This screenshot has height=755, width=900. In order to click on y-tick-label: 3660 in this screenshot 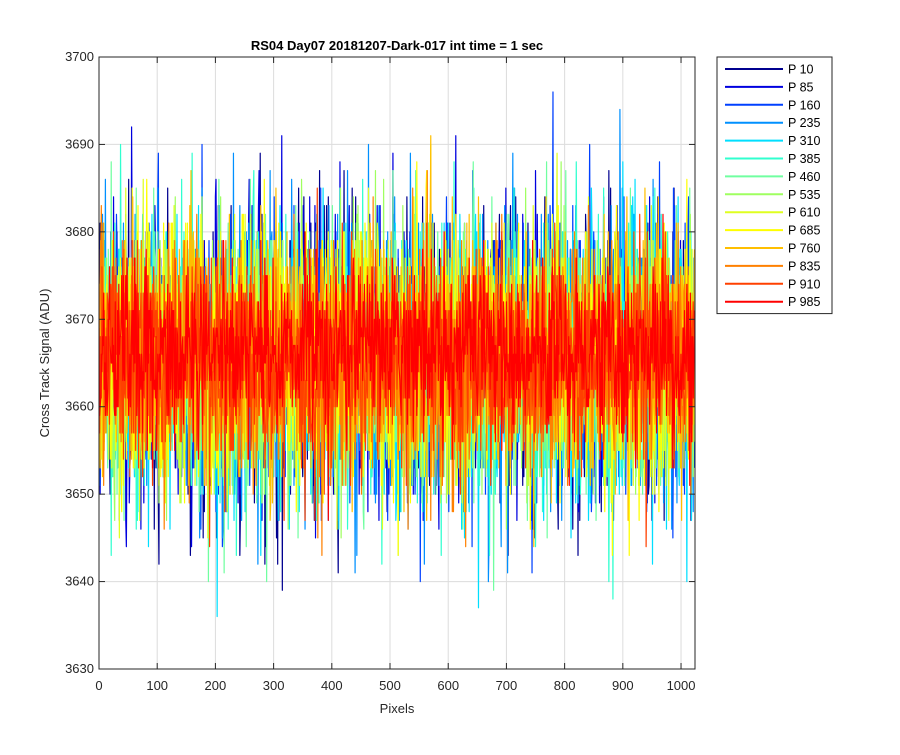, I will do `click(79, 406)`.